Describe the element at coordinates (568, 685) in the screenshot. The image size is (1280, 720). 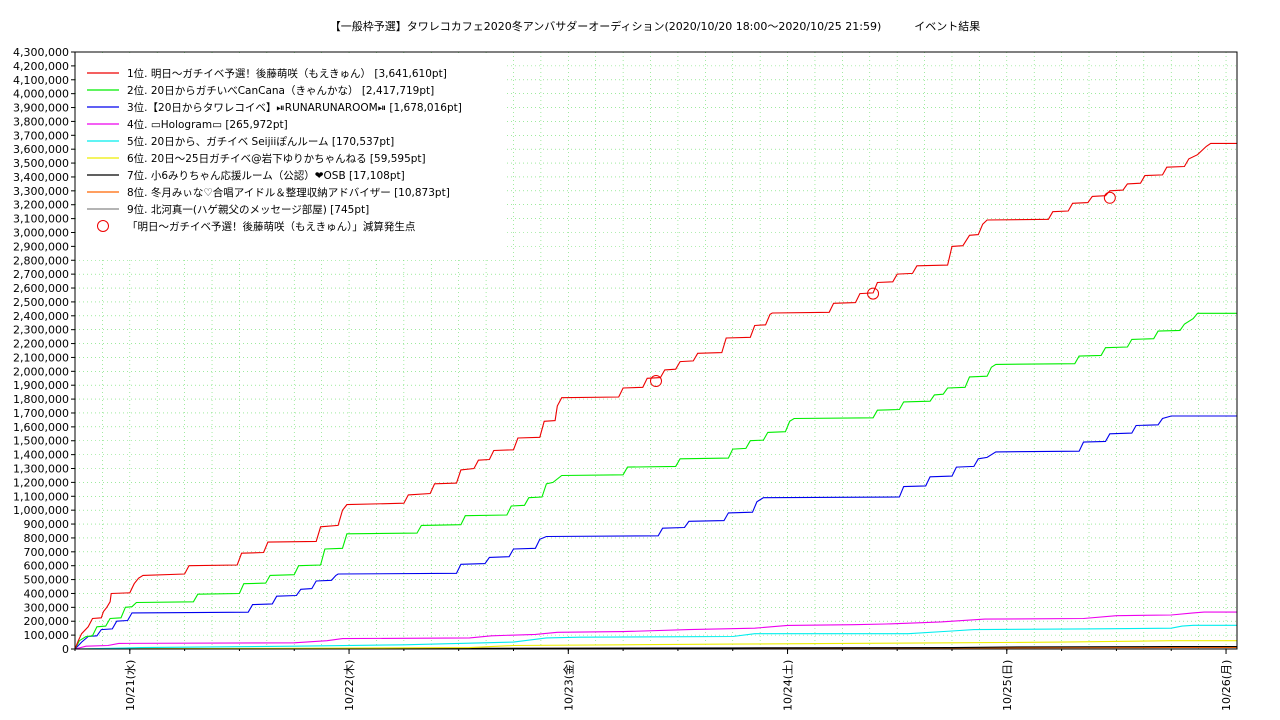
I see `x-tick-label: 10/23(金)` at that location.